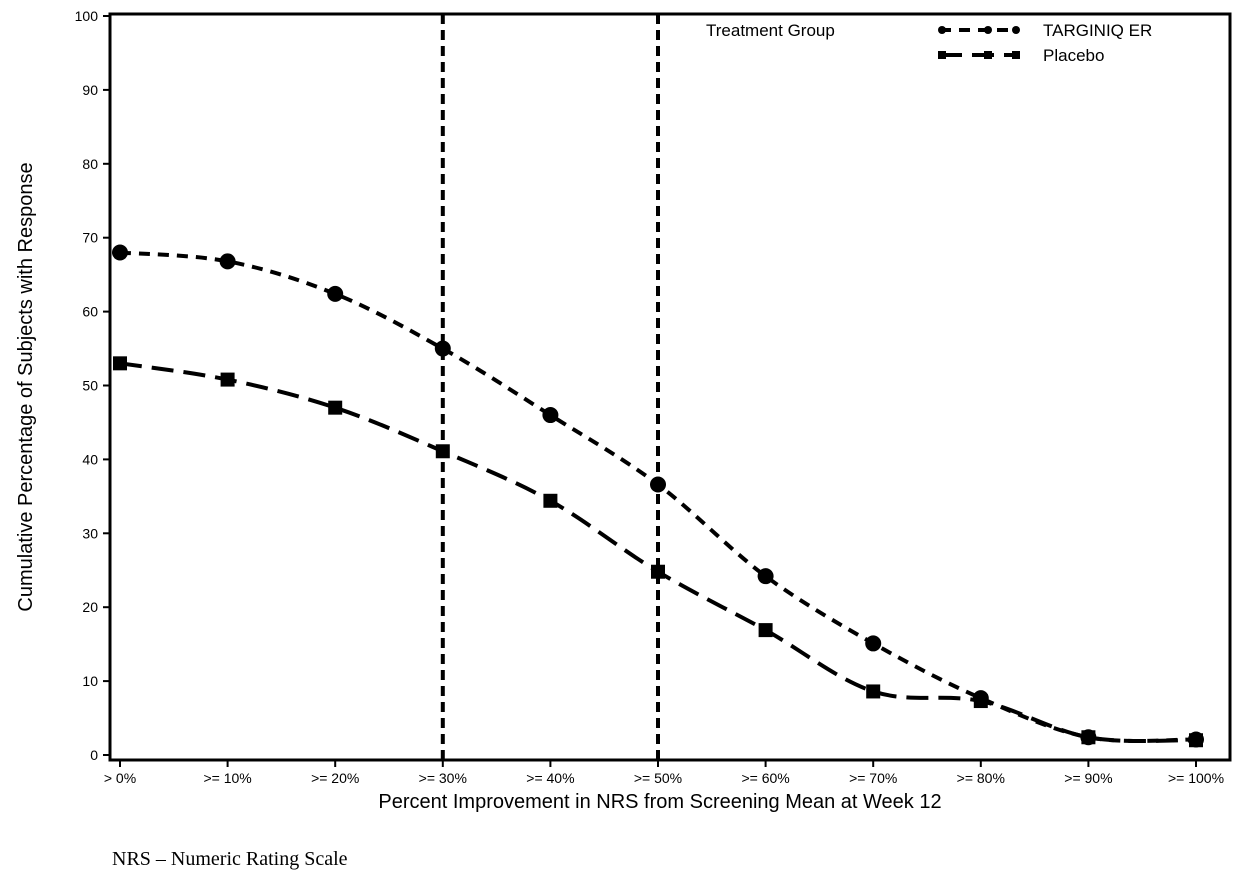  What do you see at coordinates (120, 778) in the screenshot?
I see `x-tick-label: > 0%` at bounding box center [120, 778].